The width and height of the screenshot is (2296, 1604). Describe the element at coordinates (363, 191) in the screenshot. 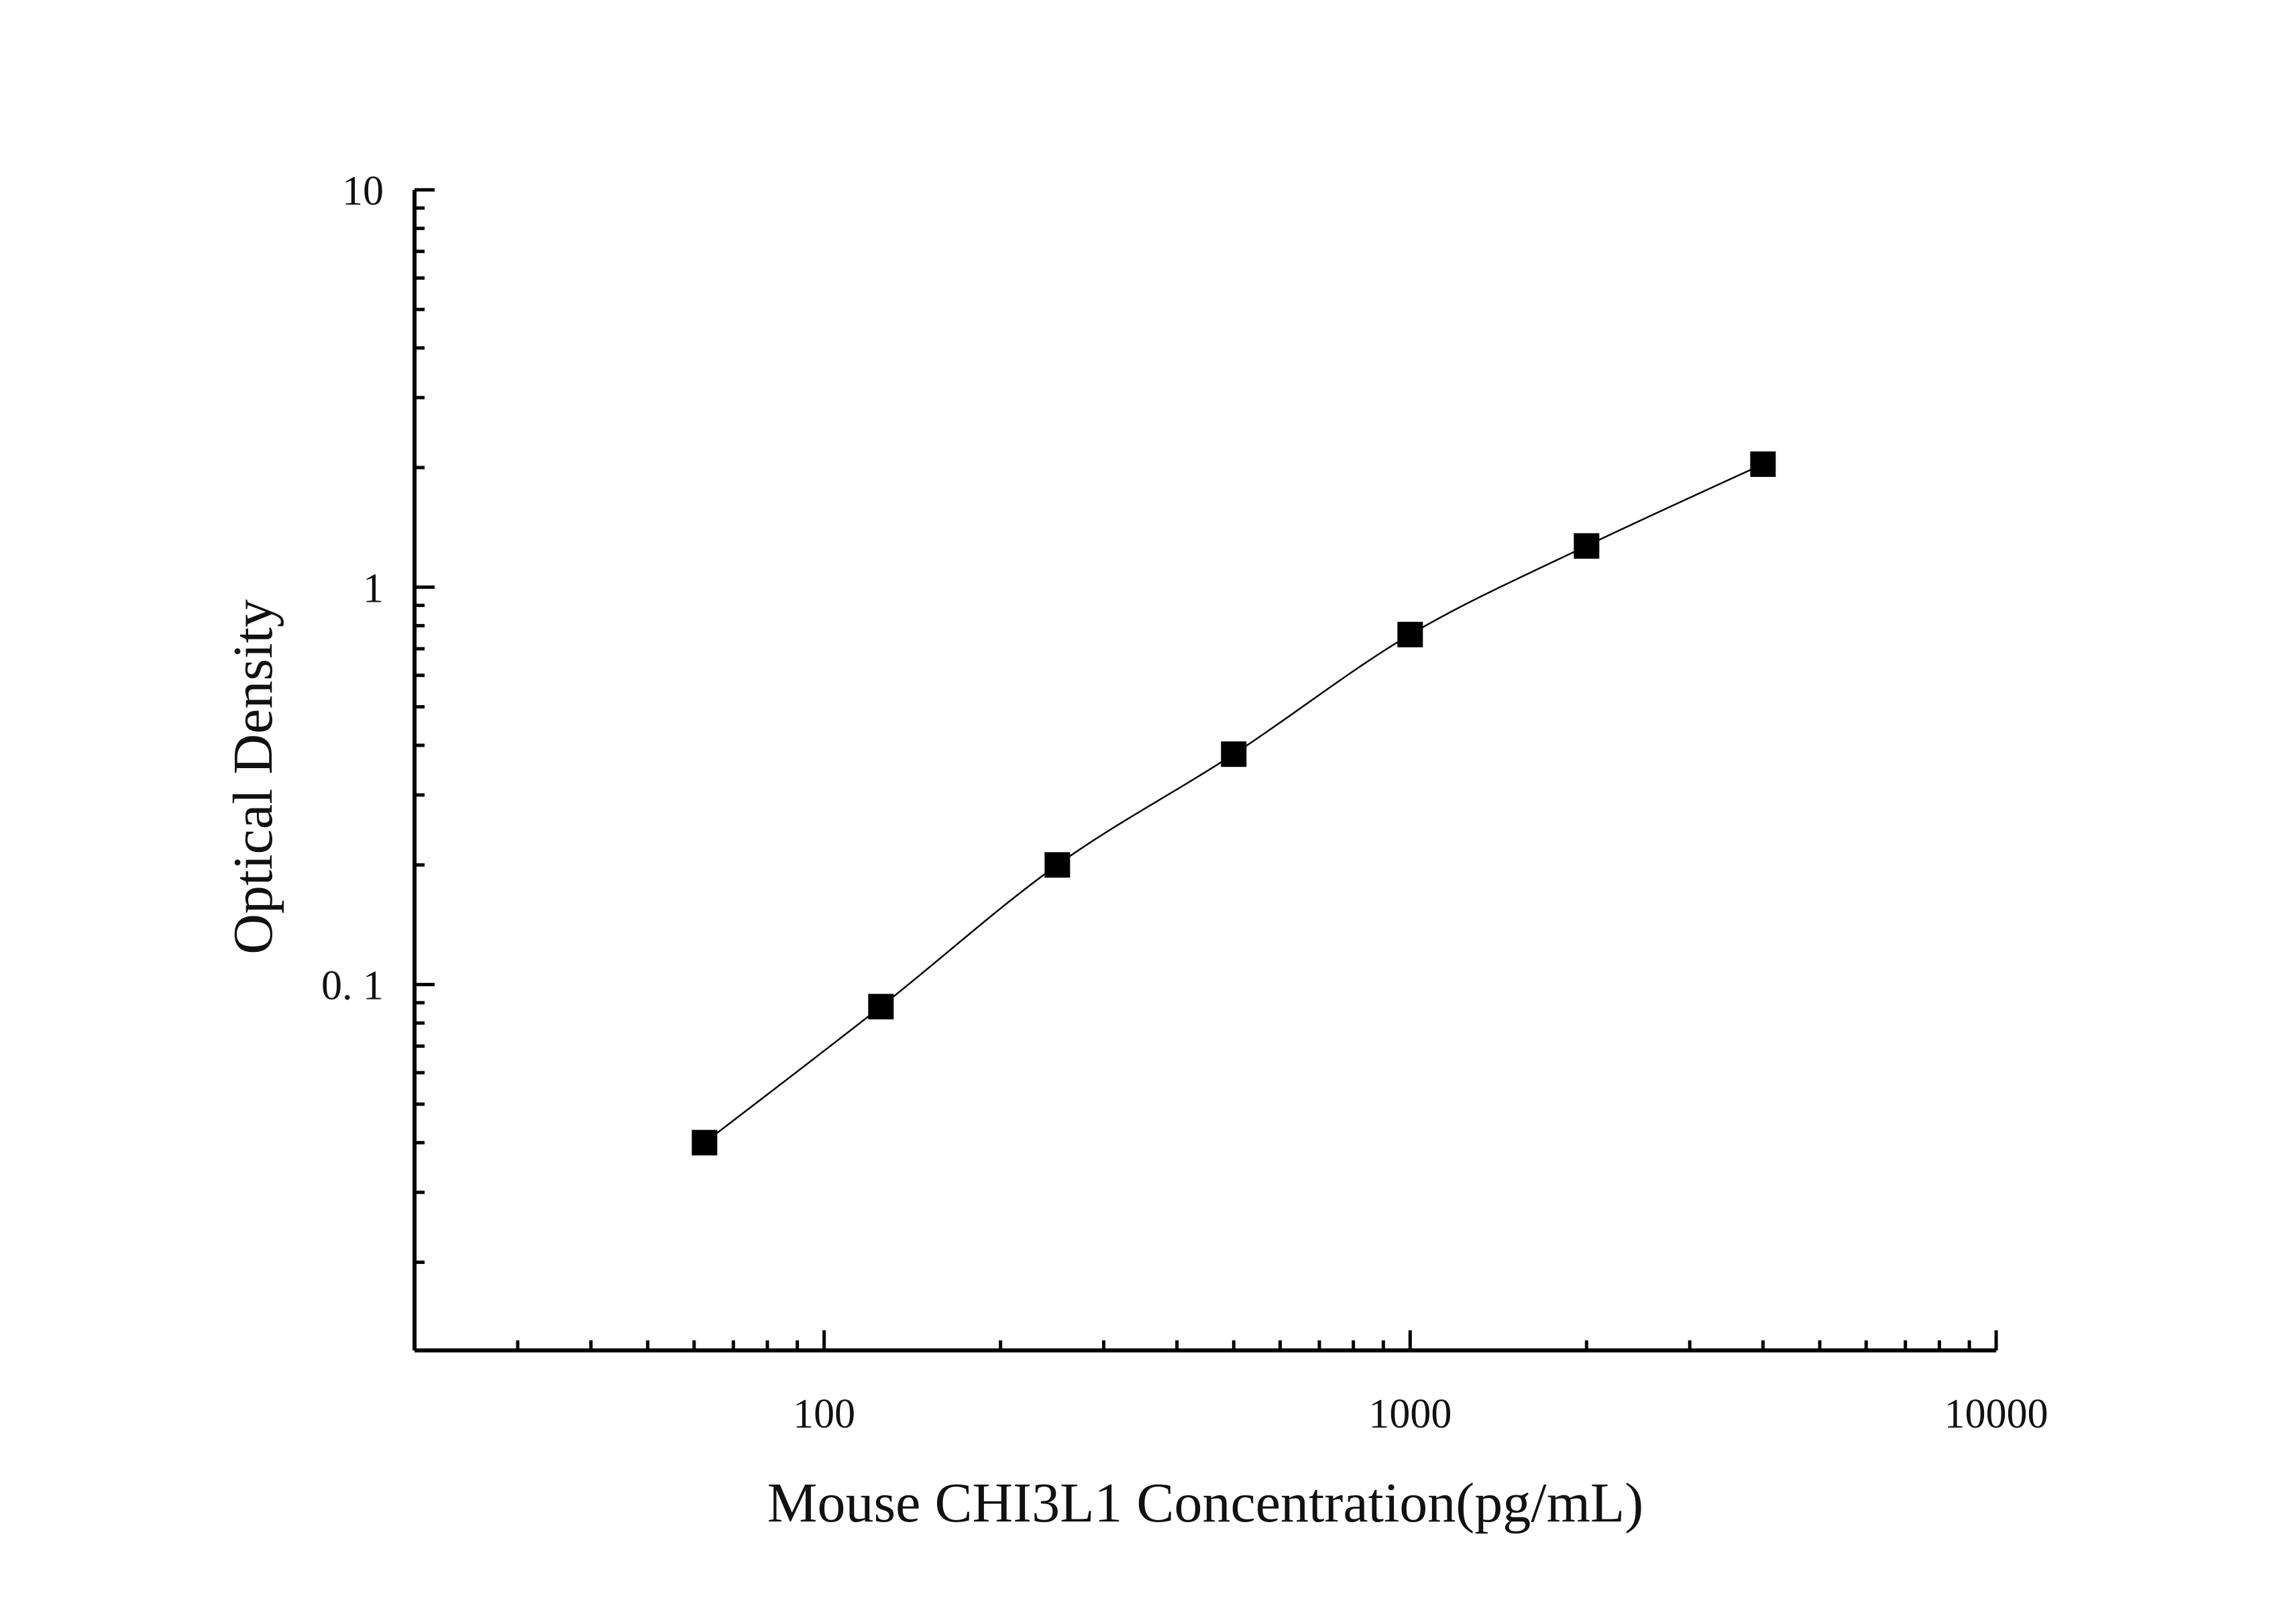

I see `y-tick-label: 10` at that location.